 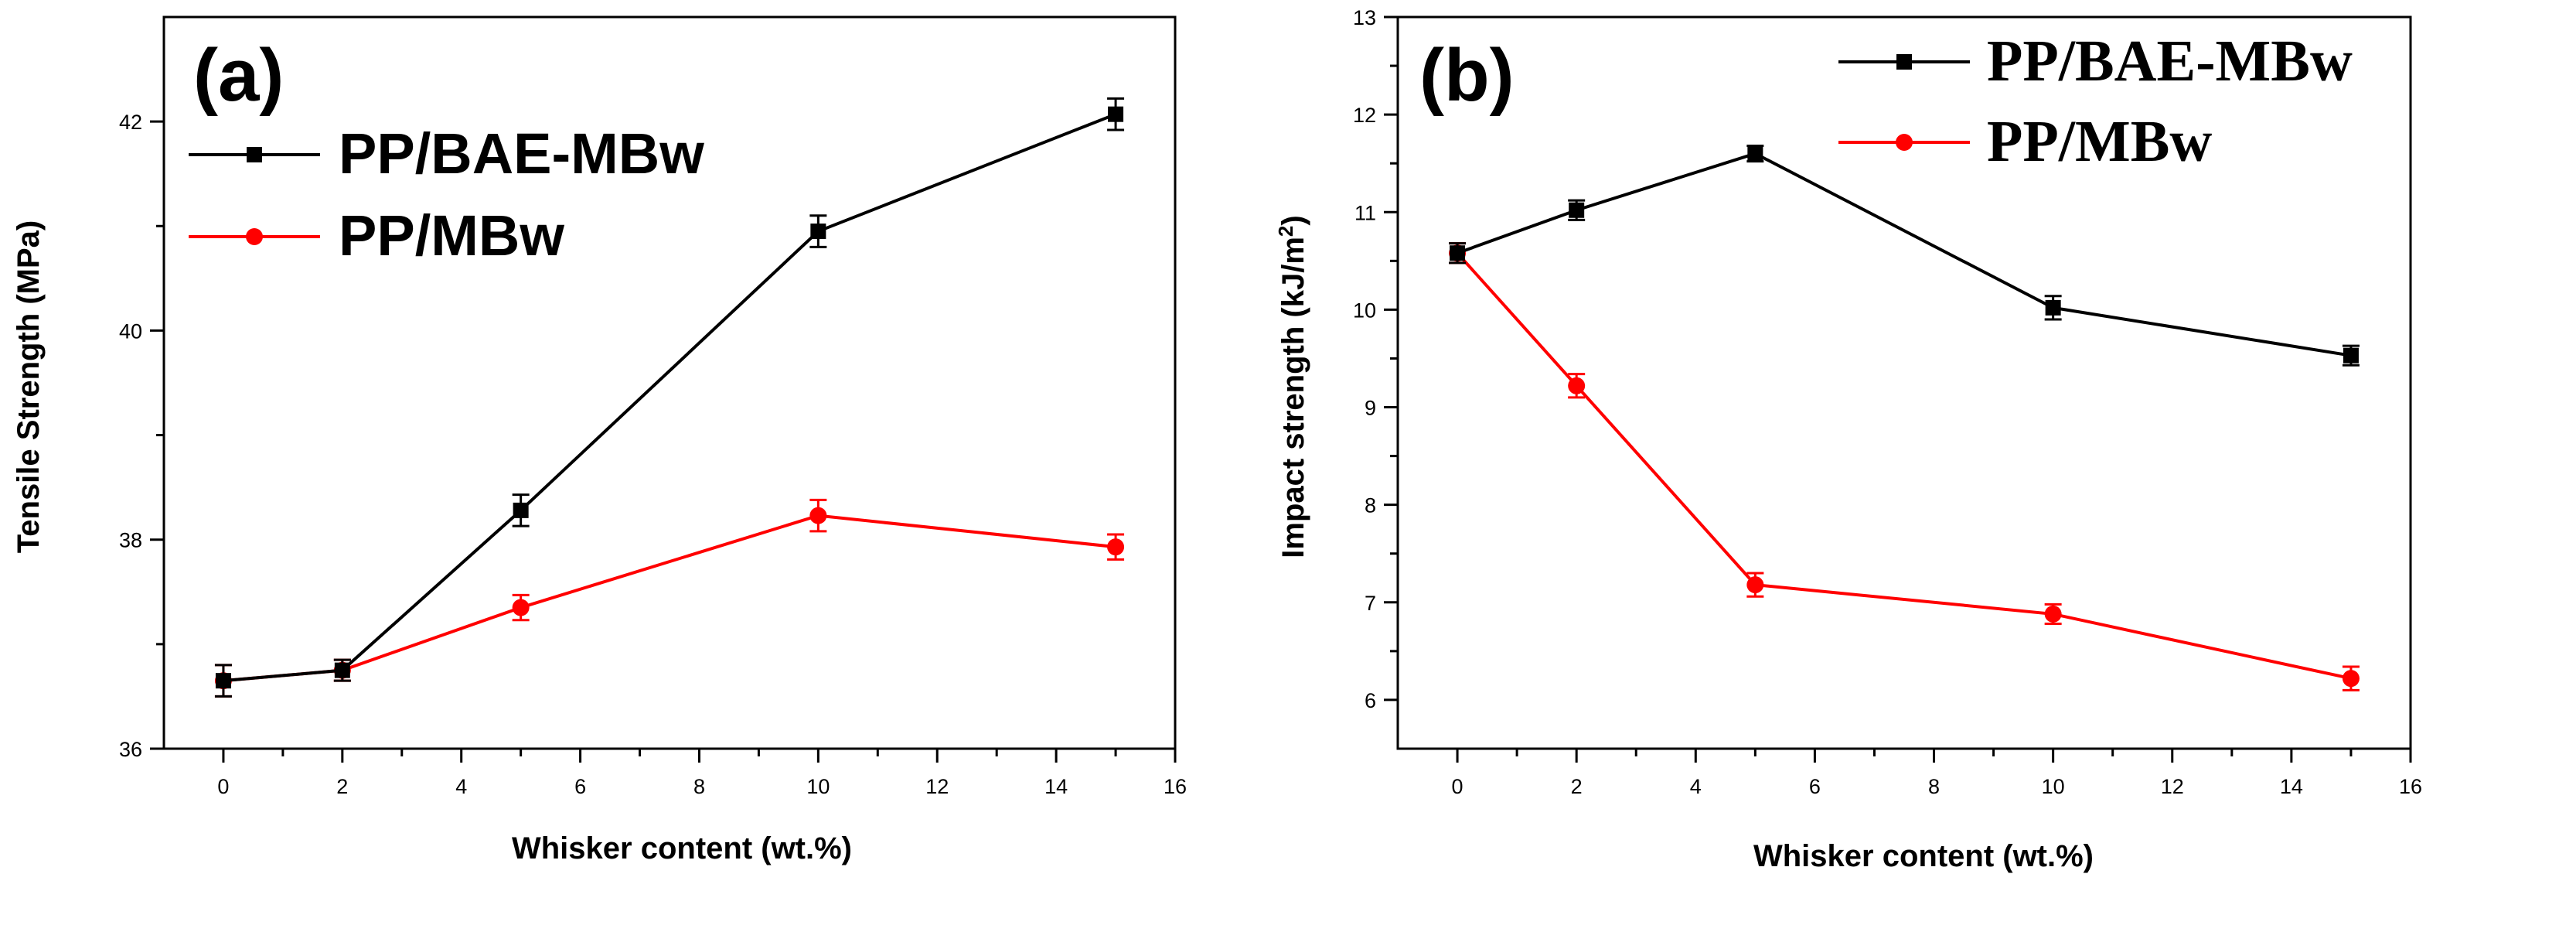 What do you see at coordinates (1370, 505) in the screenshot?
I see `y-tick-label: 8` at bounding box center [1370, 505].